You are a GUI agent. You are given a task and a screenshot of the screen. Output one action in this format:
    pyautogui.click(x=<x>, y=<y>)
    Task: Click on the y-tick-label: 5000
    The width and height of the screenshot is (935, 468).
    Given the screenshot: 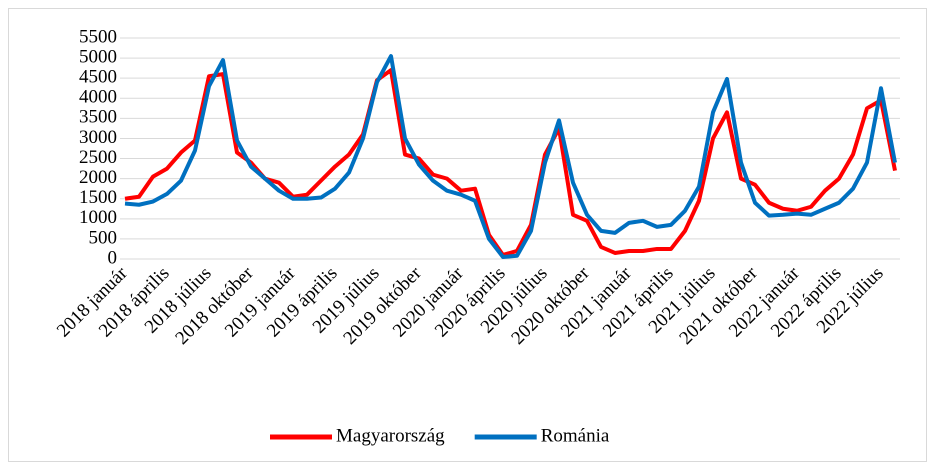 What is the action you would take?
    pyautogui.click(x=98, y=56)
    